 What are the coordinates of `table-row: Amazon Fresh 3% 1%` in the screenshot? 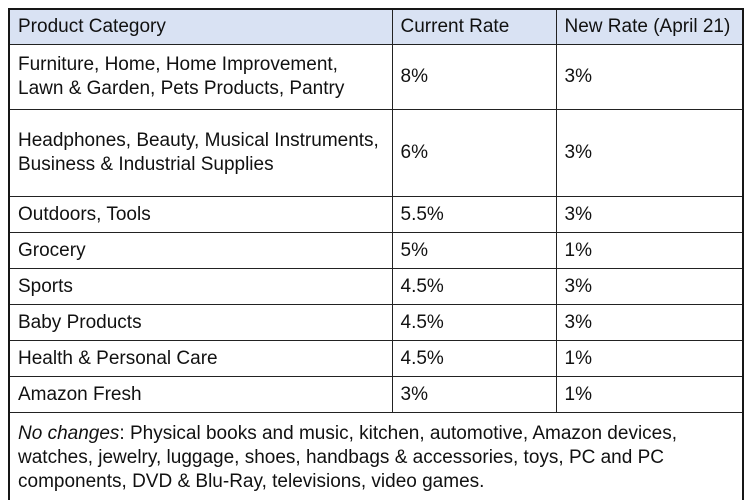 It's located at (376, 394).